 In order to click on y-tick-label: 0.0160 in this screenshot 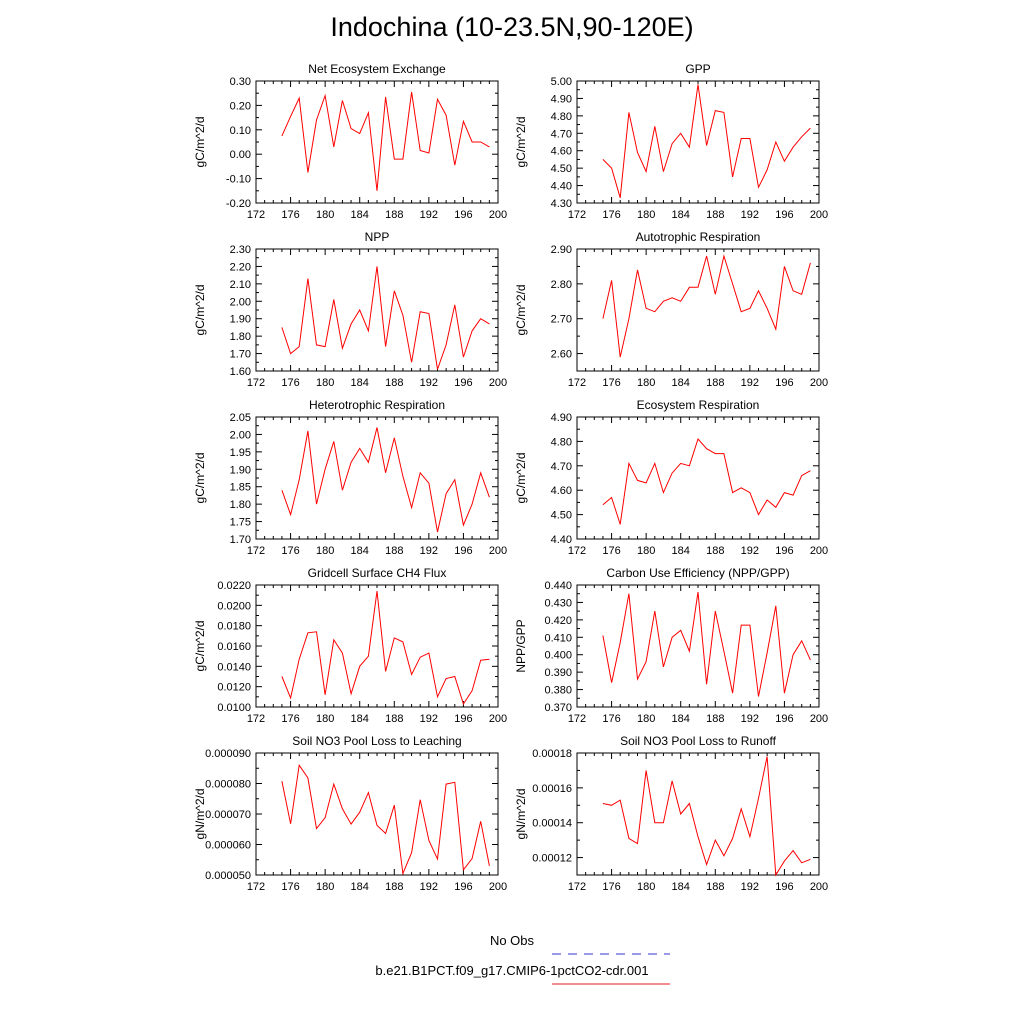, I will do `click(234, 647)`.